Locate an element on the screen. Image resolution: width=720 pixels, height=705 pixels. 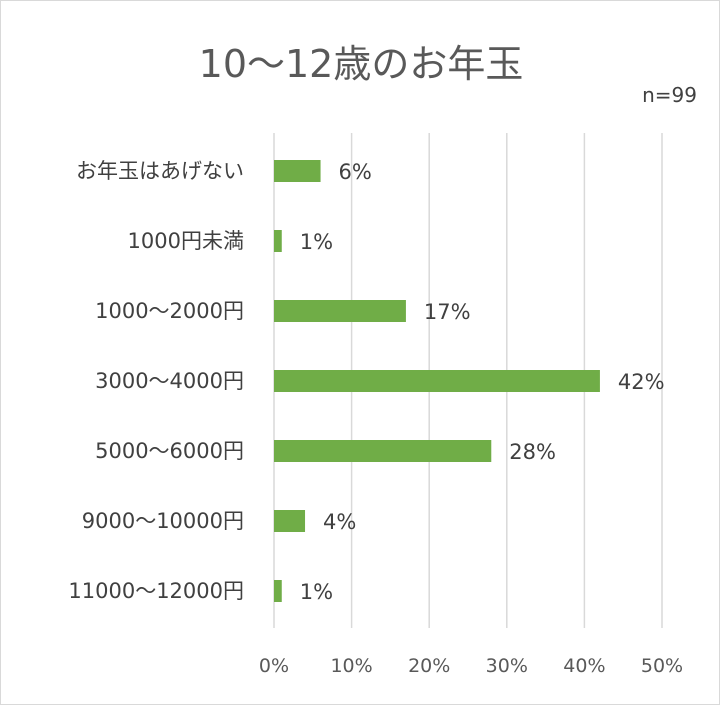
data-label: 4% is located at coordinates (339, 522).